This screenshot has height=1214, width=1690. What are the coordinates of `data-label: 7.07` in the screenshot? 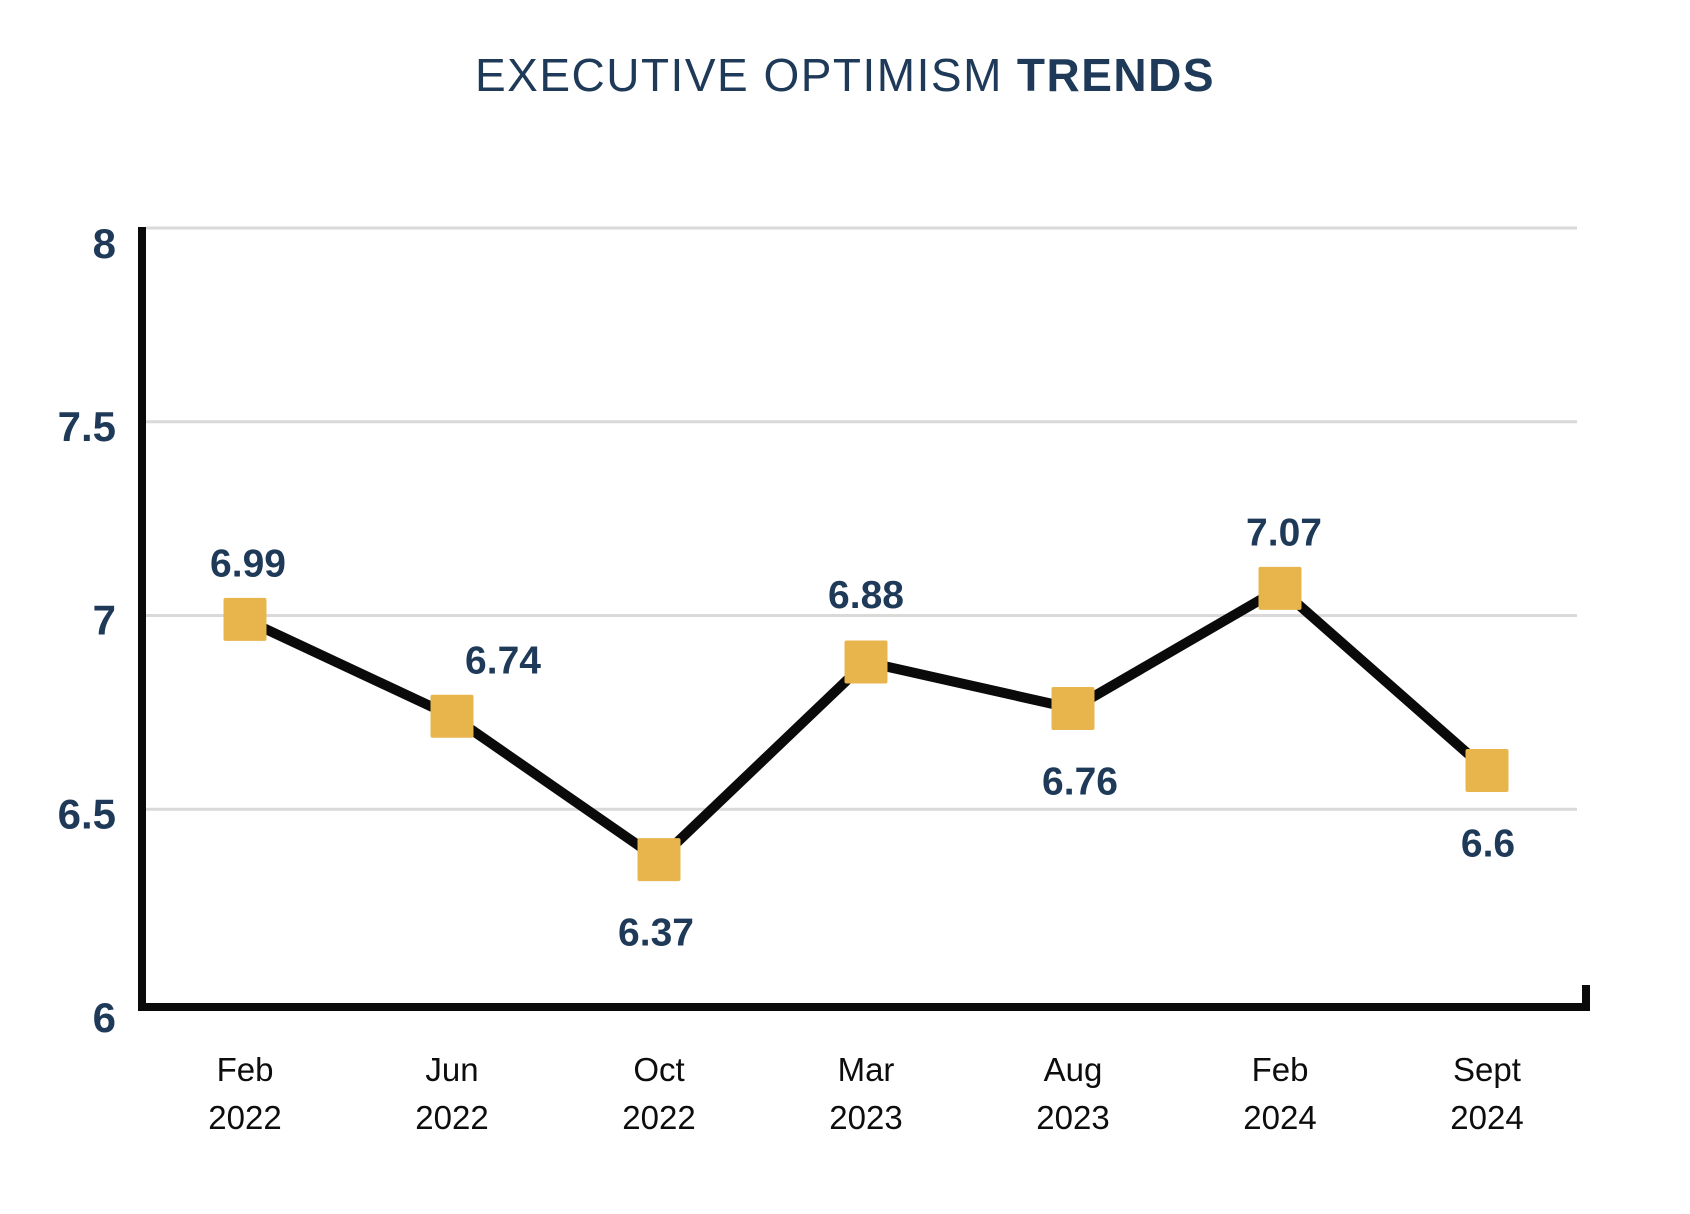 It's located at (1284, 532).